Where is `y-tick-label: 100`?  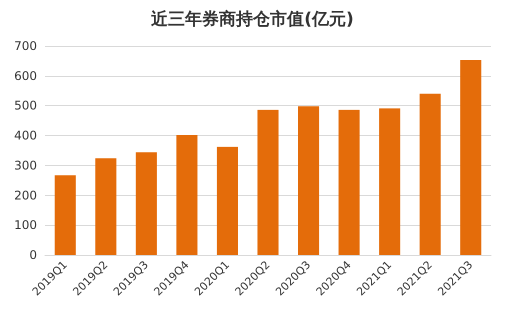 y-tick-label: 100 is located at coordinates (25, 225).